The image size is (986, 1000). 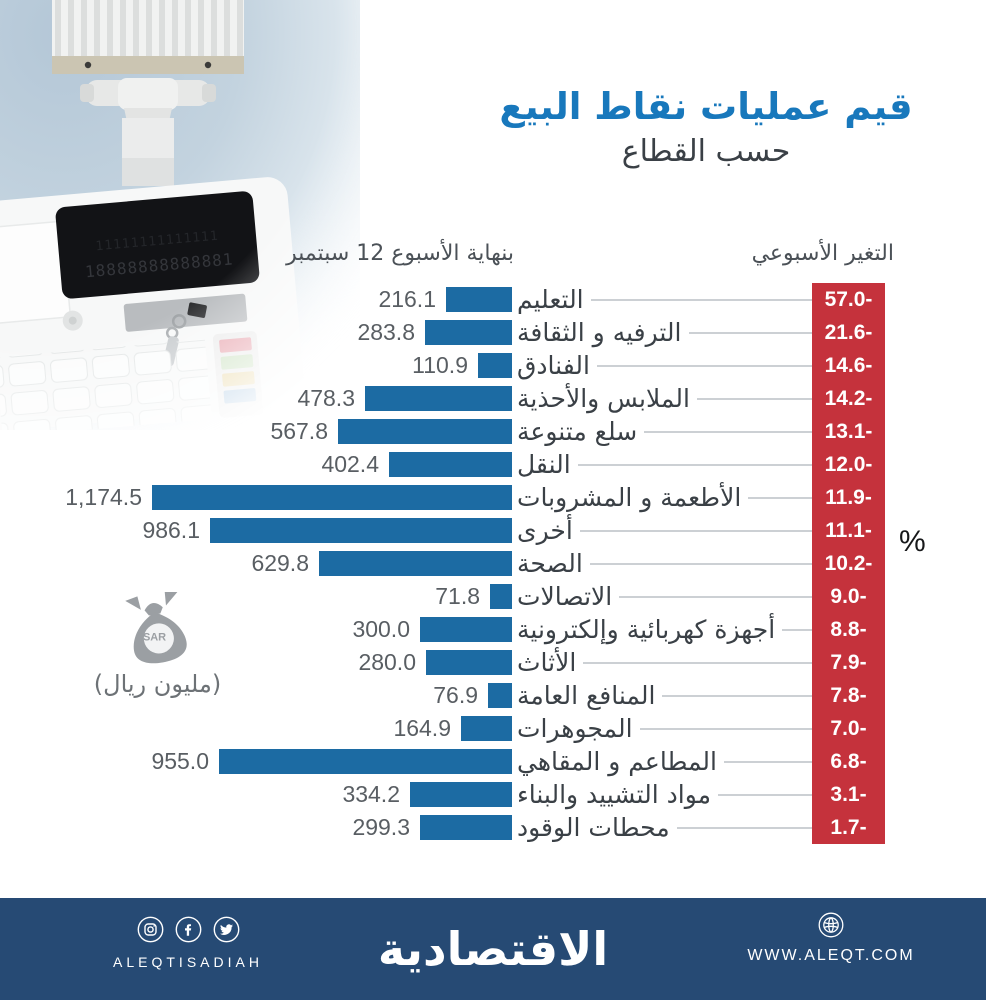 I want to click on weekly-change-cell: 7.9-, so click(x=848, y=662).